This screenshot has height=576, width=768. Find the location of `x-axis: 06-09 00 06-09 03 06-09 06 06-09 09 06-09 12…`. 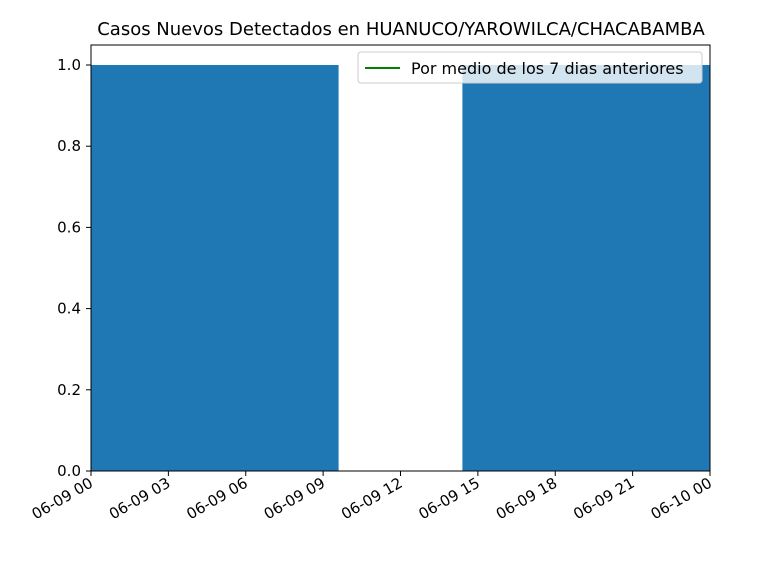

x-axis: 06-09 00 06-09 03 06-09 06 06-09 09 06-09 12… is located at coordinates (372, 497).